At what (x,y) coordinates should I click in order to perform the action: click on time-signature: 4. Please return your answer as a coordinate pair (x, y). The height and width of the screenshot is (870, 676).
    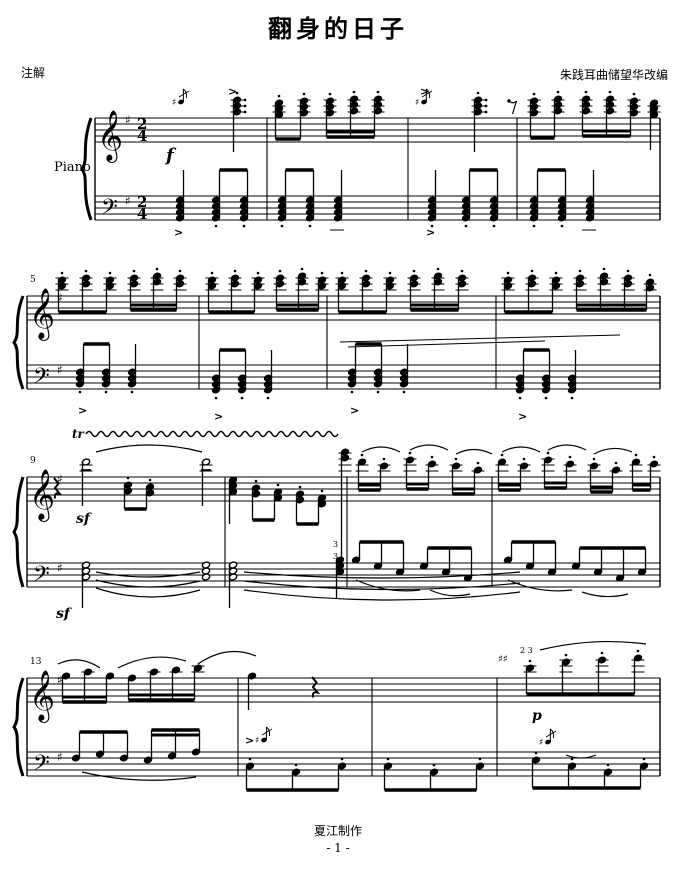
    Looking at the image, I should click on (142, 136).